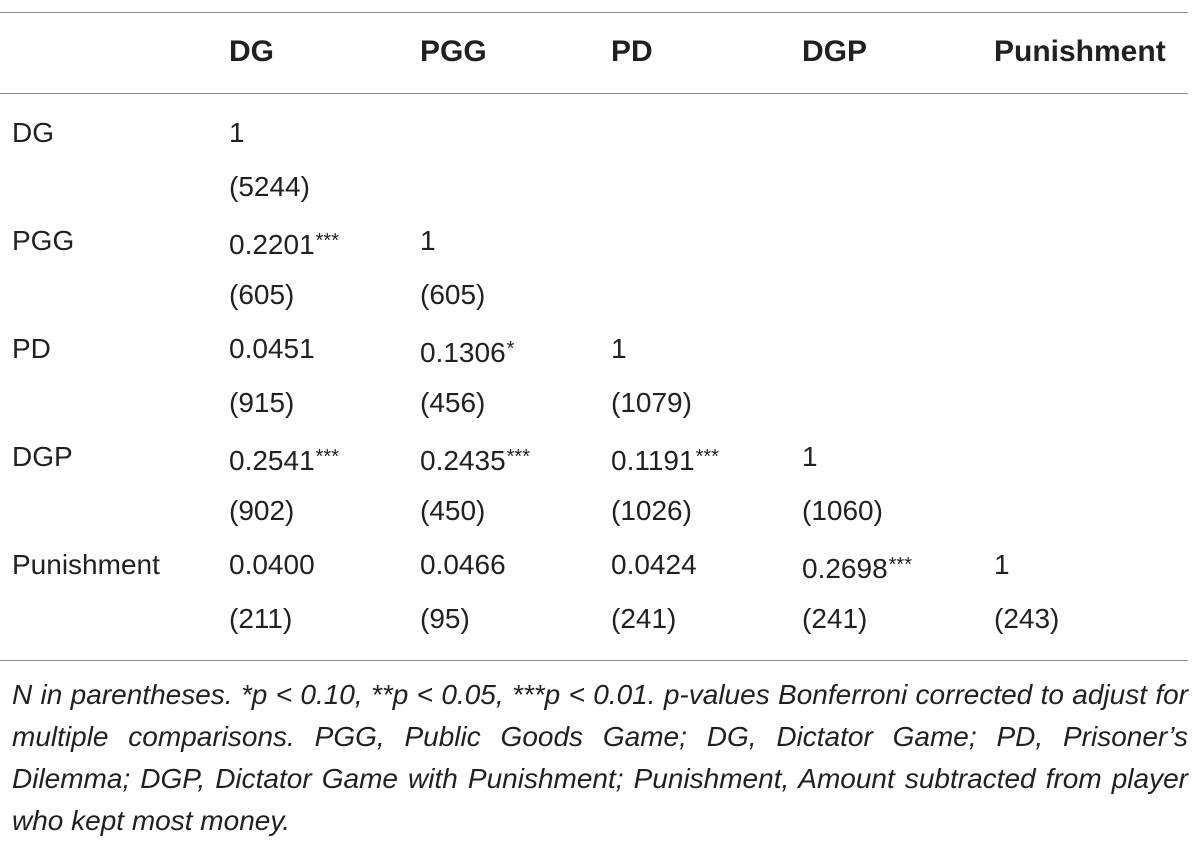  Describe the element at coordinates (269, 186) in the screenshot. I see `sample-size: (5244)` at that location.